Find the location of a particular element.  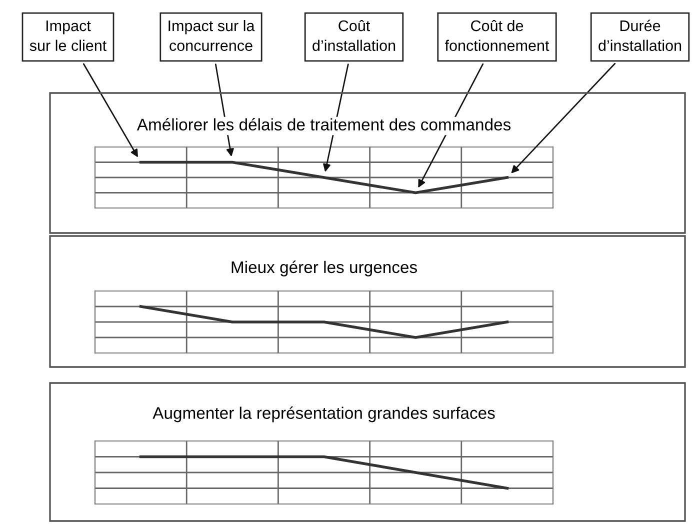

chart-title: Mieux gérer les urgences is located at coordinates (324, 268).